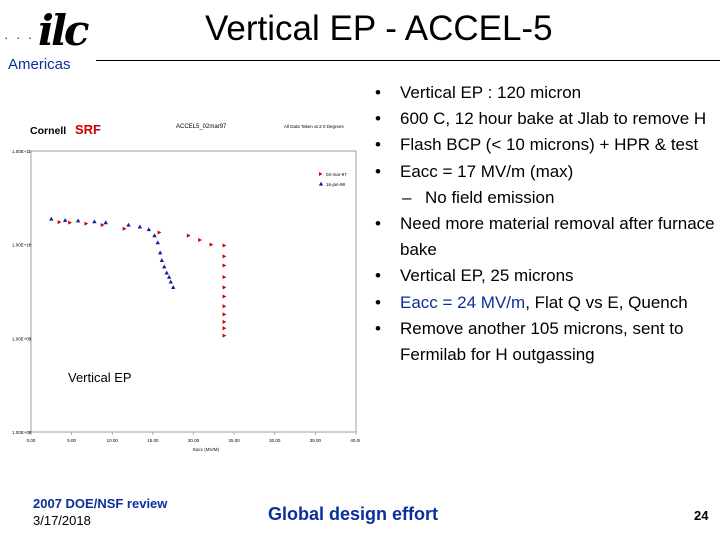 This screenshot has width=720, height=540. I want to click on legend-label: 02-mar-97, so click(336, 174).